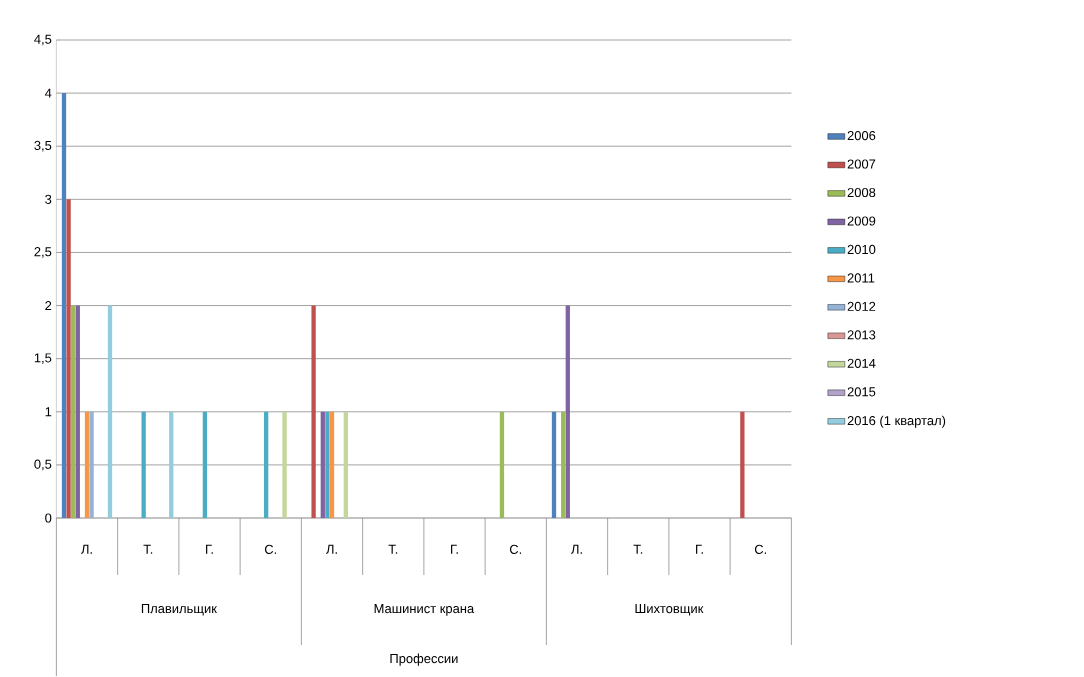 Image resolution: width=1084 pixels, height=677 pixels. What do you see at coordinates (48, 412) in the screenshot?
I see `y-tick-label: 1` at bounding box center [48, 412].